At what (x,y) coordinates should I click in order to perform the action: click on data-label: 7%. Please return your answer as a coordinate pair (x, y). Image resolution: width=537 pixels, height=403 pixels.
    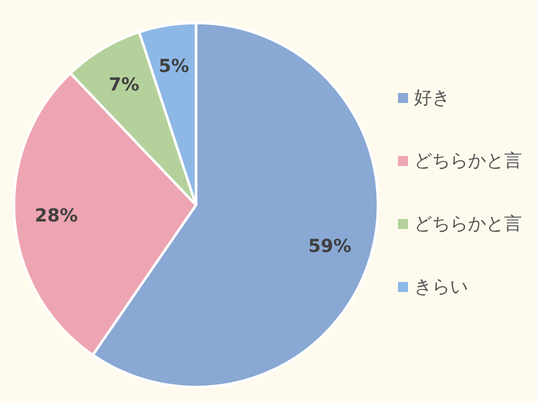
    Looking at the image, I should click on (124, 85).